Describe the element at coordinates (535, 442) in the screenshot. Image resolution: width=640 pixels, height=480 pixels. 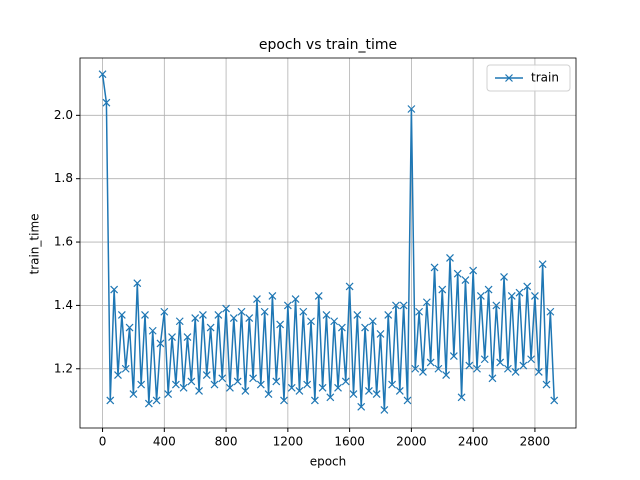
I see `x-tick-label: 2800` at that location.